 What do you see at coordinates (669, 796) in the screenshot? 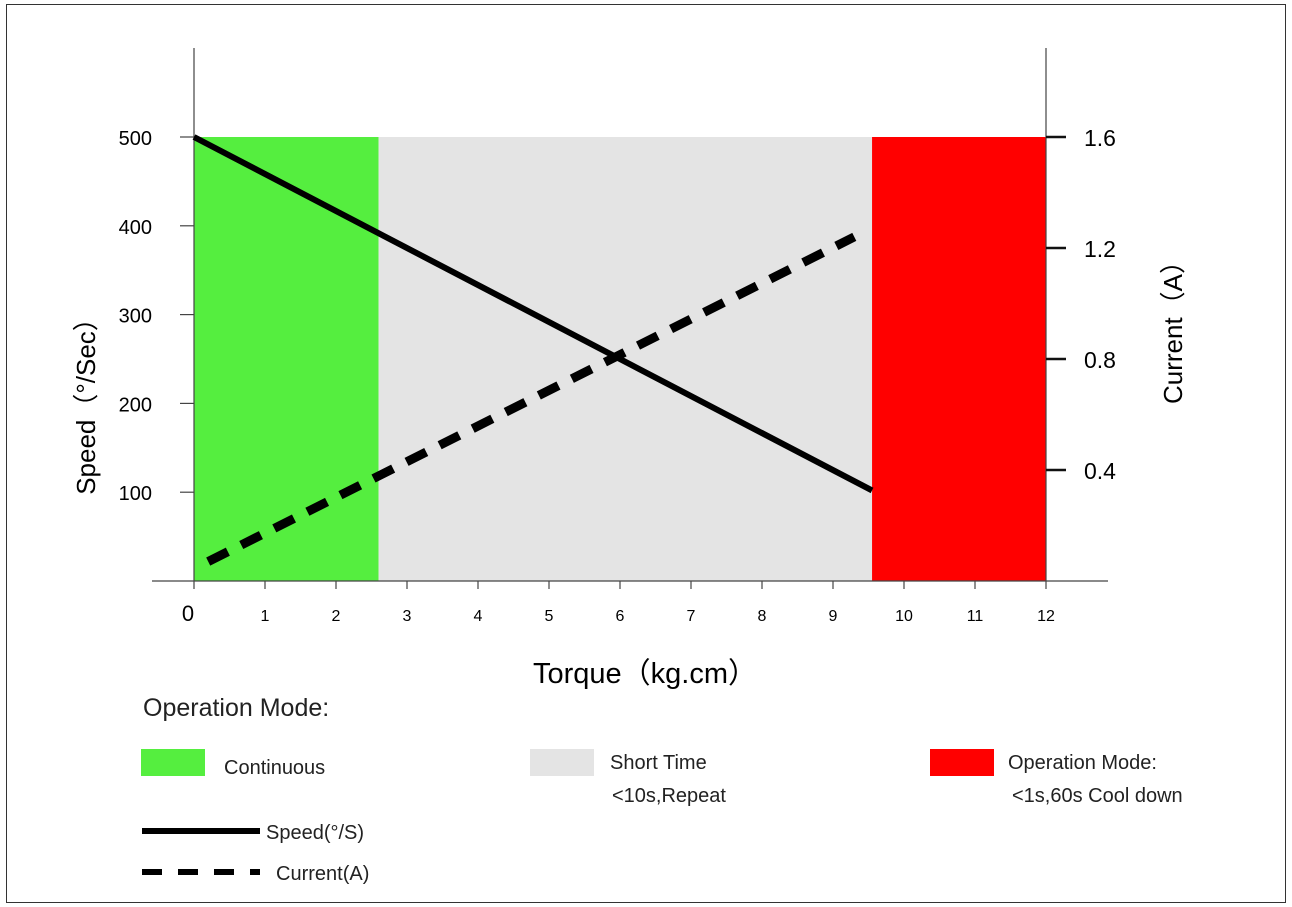
I see `legend-sublabel-1: <10s,Repeat` at bounding box center [669, 796].